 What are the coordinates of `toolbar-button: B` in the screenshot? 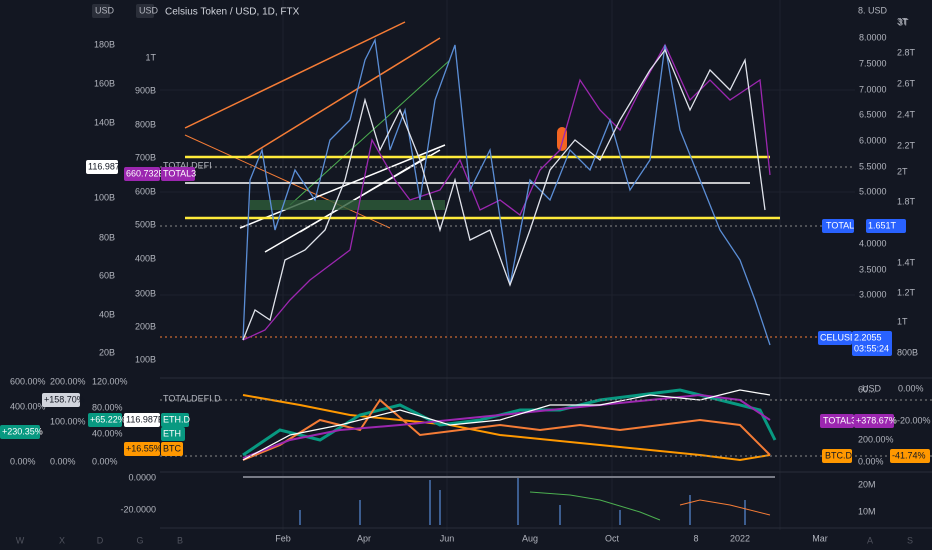 It's located at (180, 540).